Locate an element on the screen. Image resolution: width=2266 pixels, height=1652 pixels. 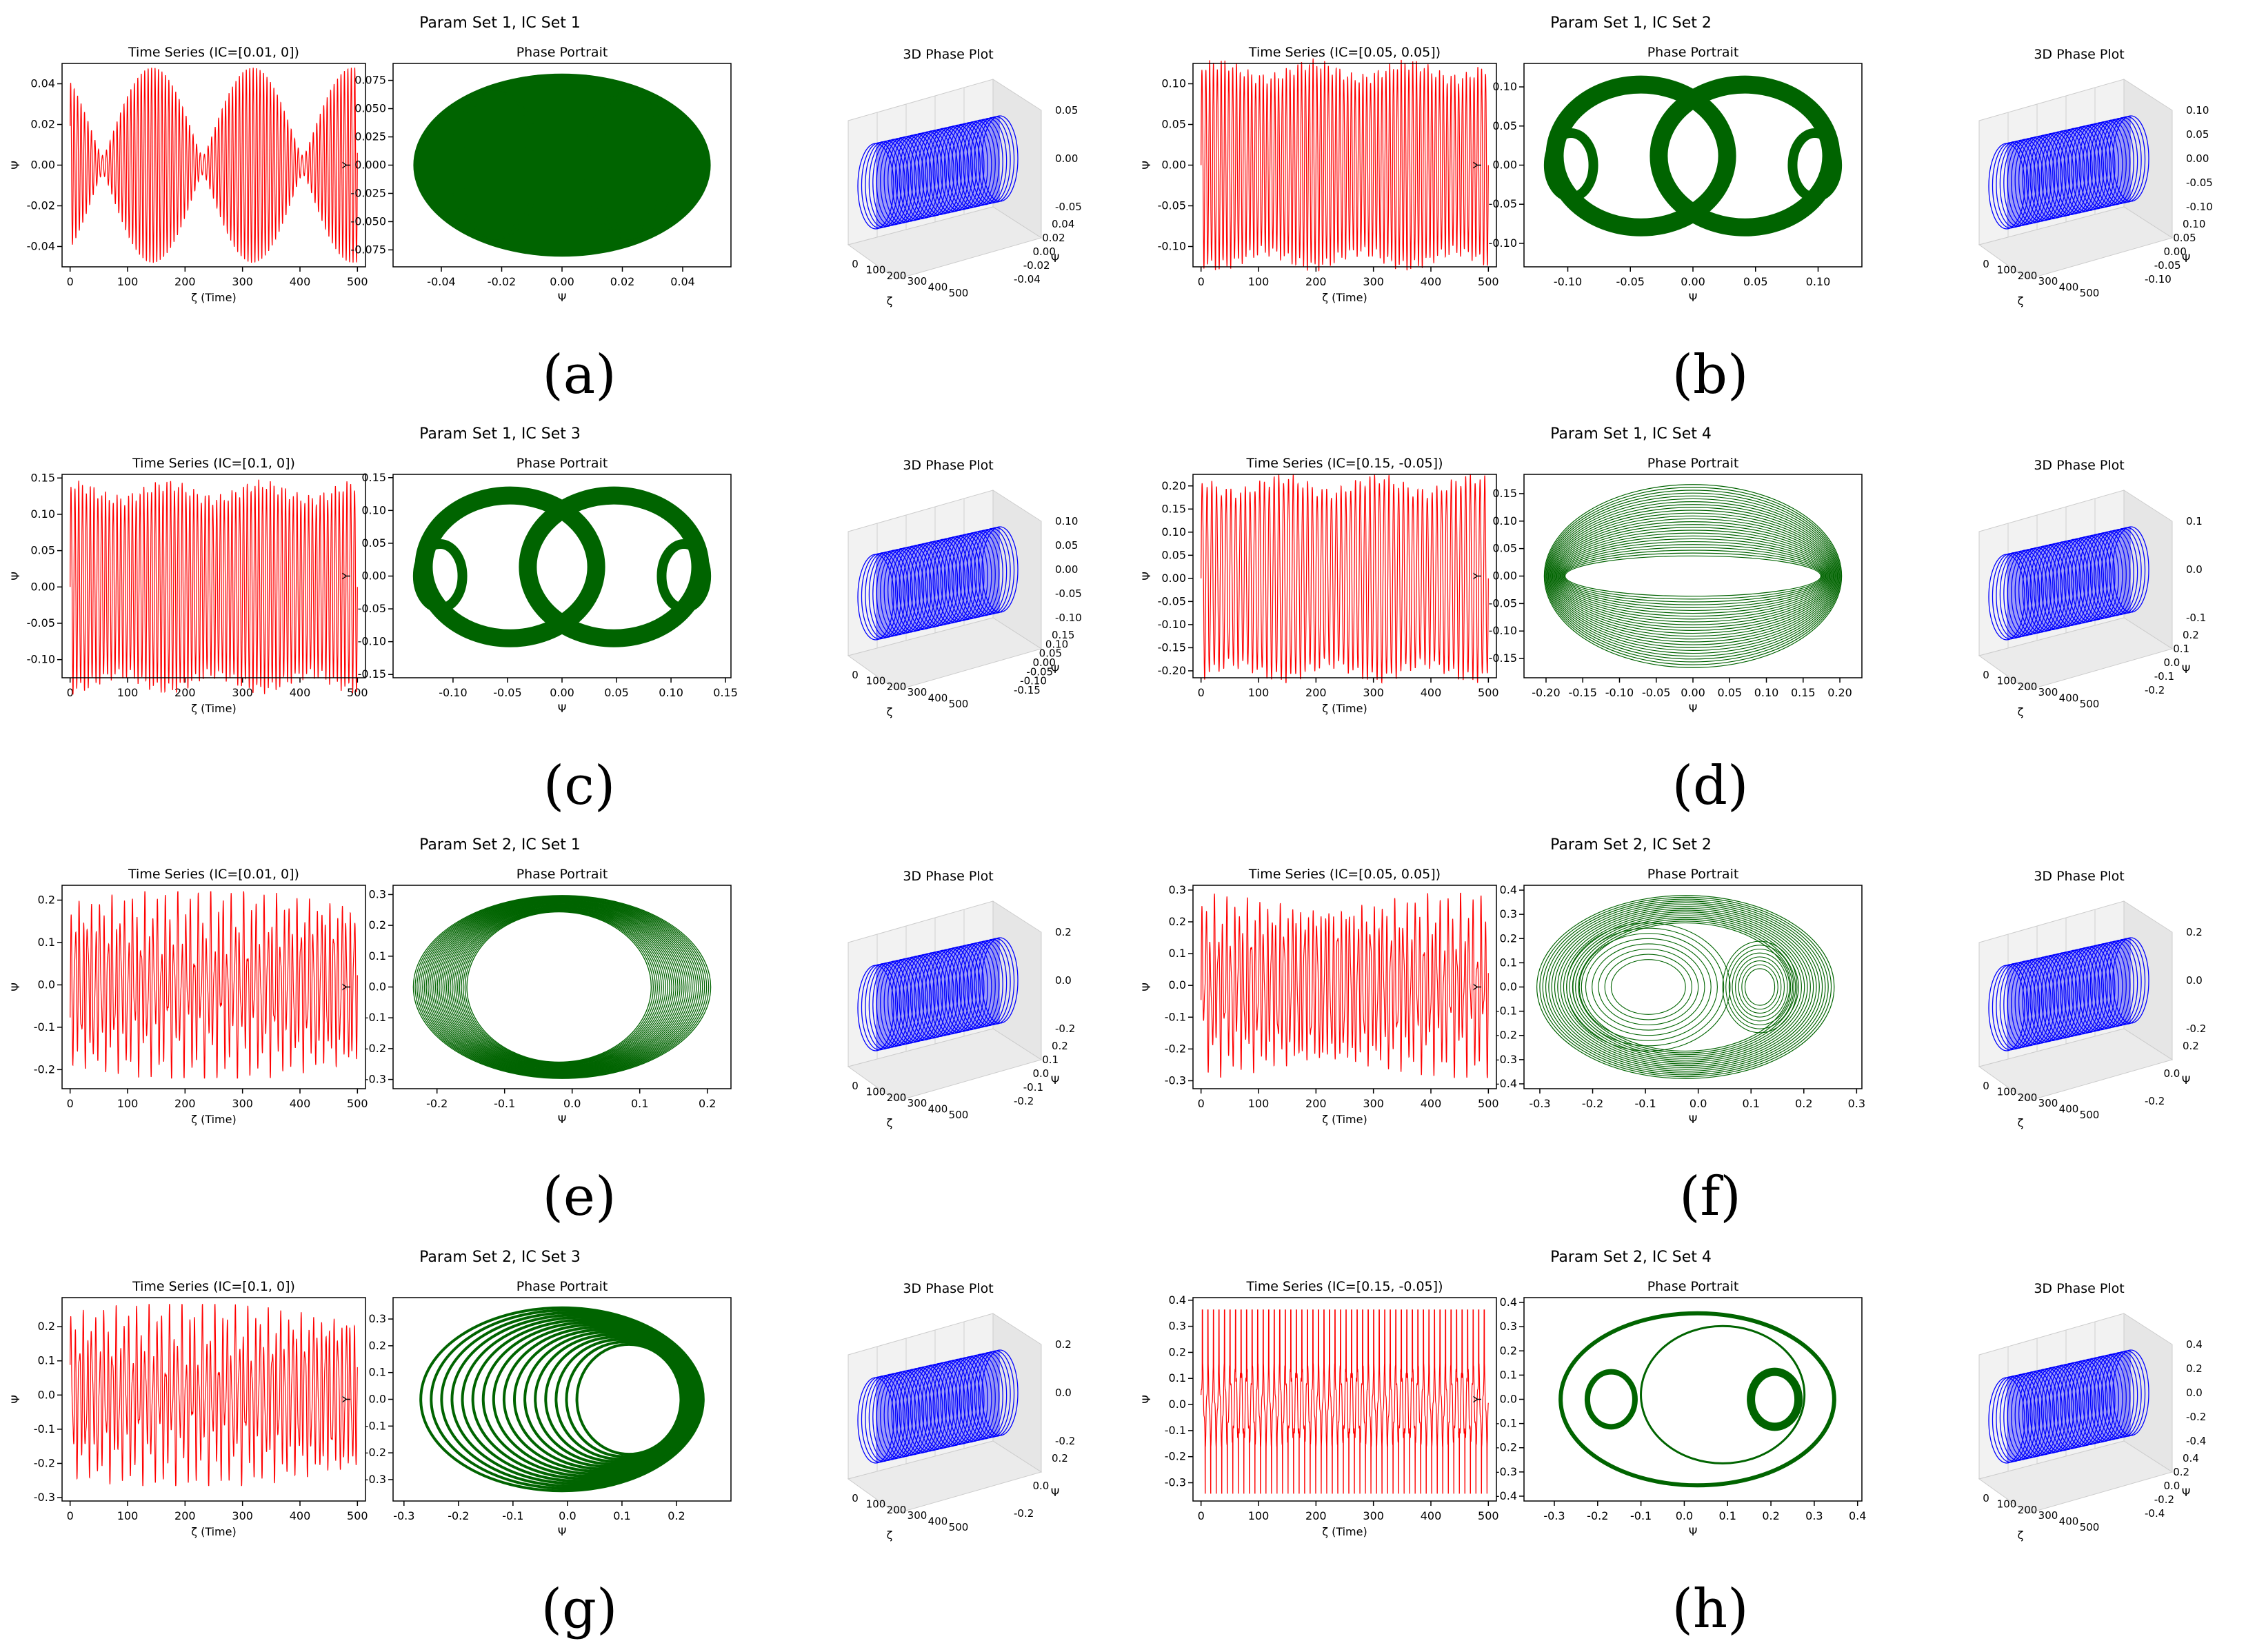
y-axis-label: Ψ is located at coordinates (15, 576).